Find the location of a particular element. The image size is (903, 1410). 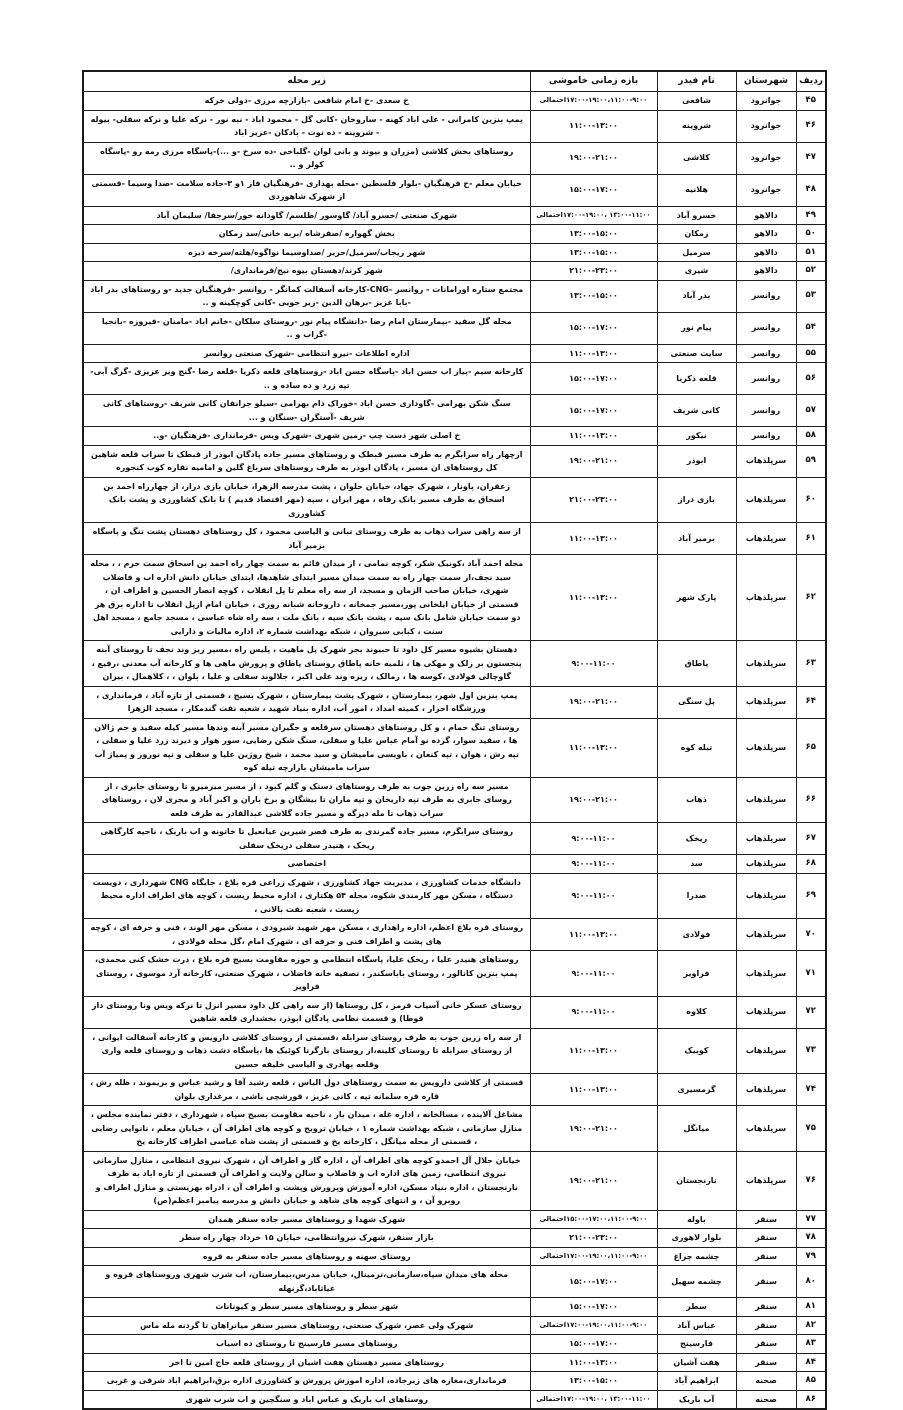

feeder-name-cell: تیله کوه is located at coordinates (696, 747).